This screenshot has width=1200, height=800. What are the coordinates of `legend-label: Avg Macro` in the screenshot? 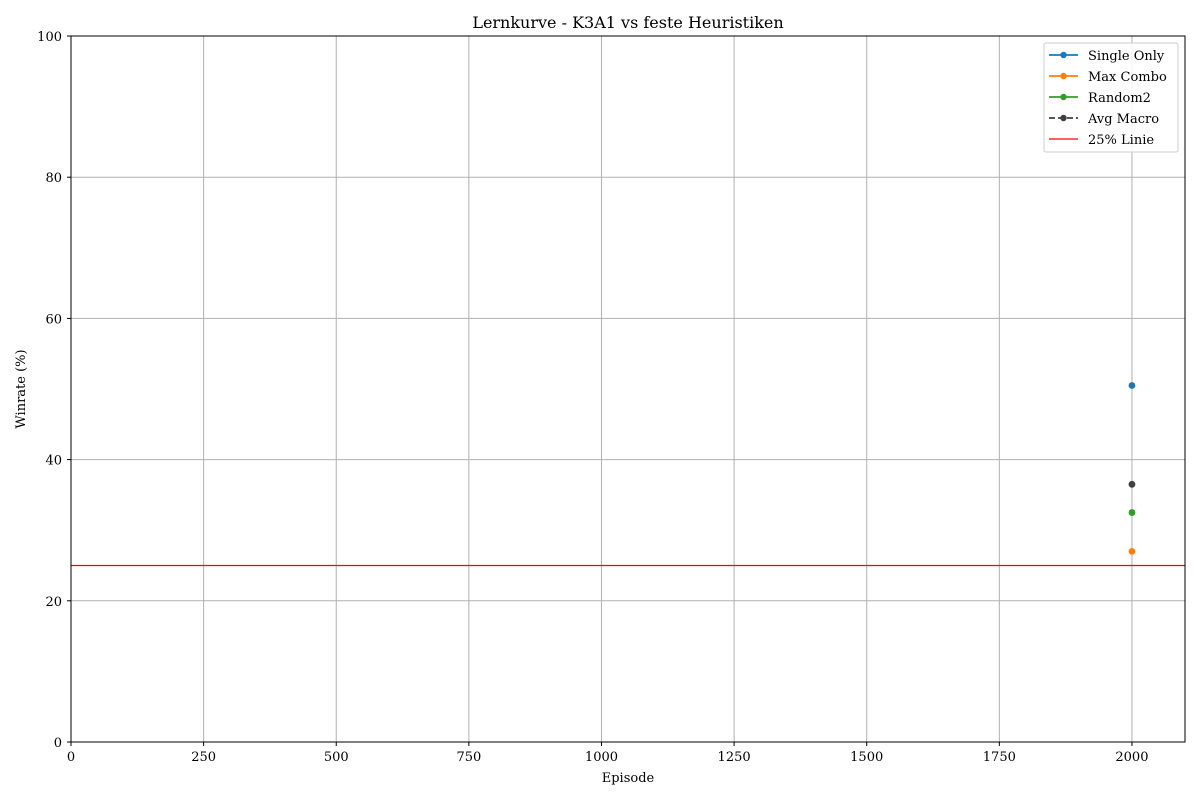 It's located at (1123, 119).